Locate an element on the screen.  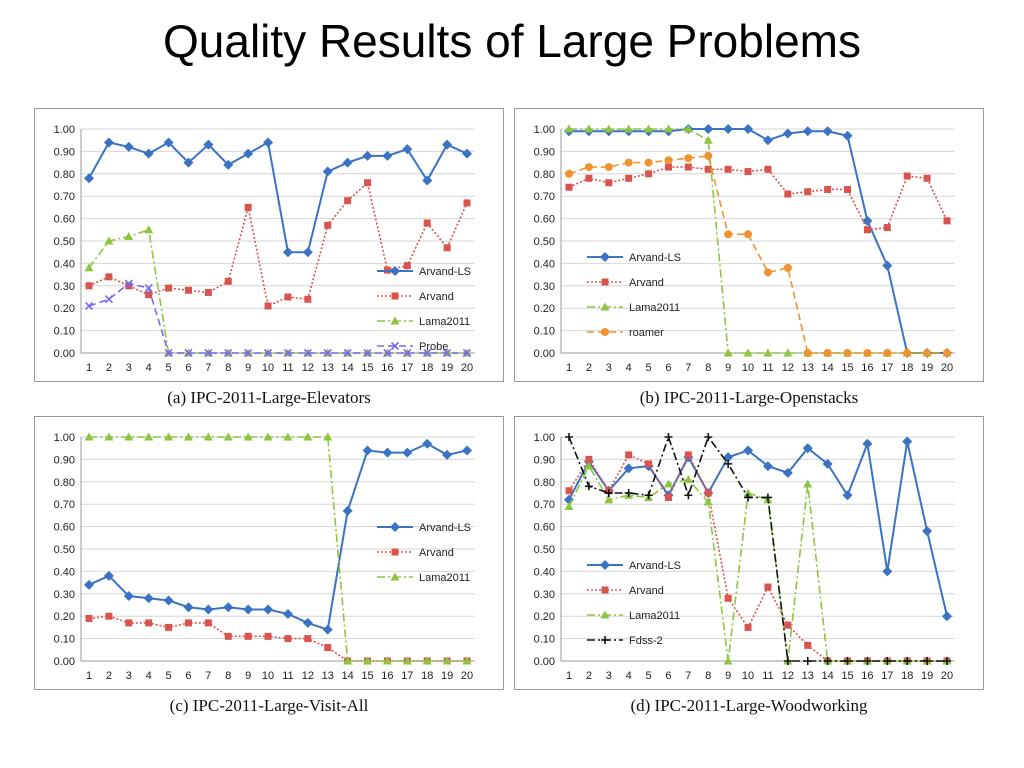
x-tick-label: 15 is located at coordinates (847, 676).